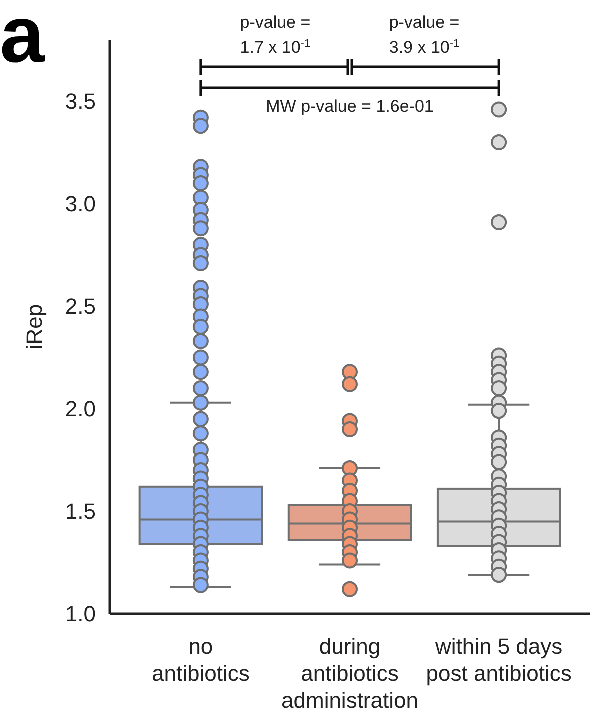 The height and width of the screenshot is (721, 603). Describe the element at coordinates (80, 409) in the screenshot. I see `y-tick-label: 2.0` at that location.